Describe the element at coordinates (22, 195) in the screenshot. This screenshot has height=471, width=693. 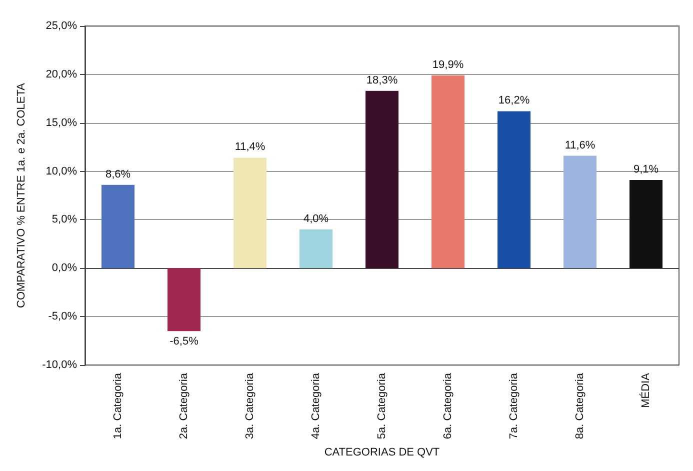
I see `y-axis-title: COMPARATIVO % ENTRE 1a. e 2a. COLETA` at that location.